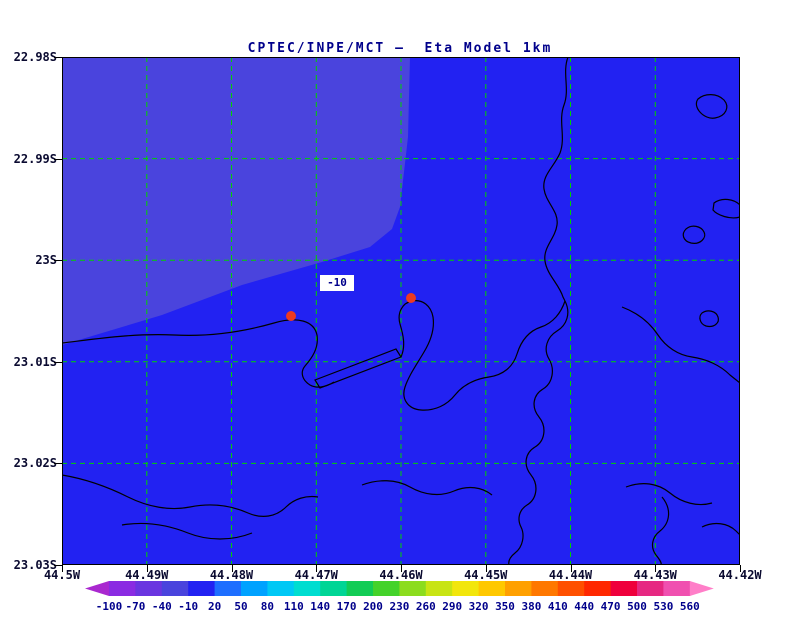  What do you see at coordinates (62, 568) in the screenshot?
I see `x-tick-44.5W` at bounding box center [62, 568].